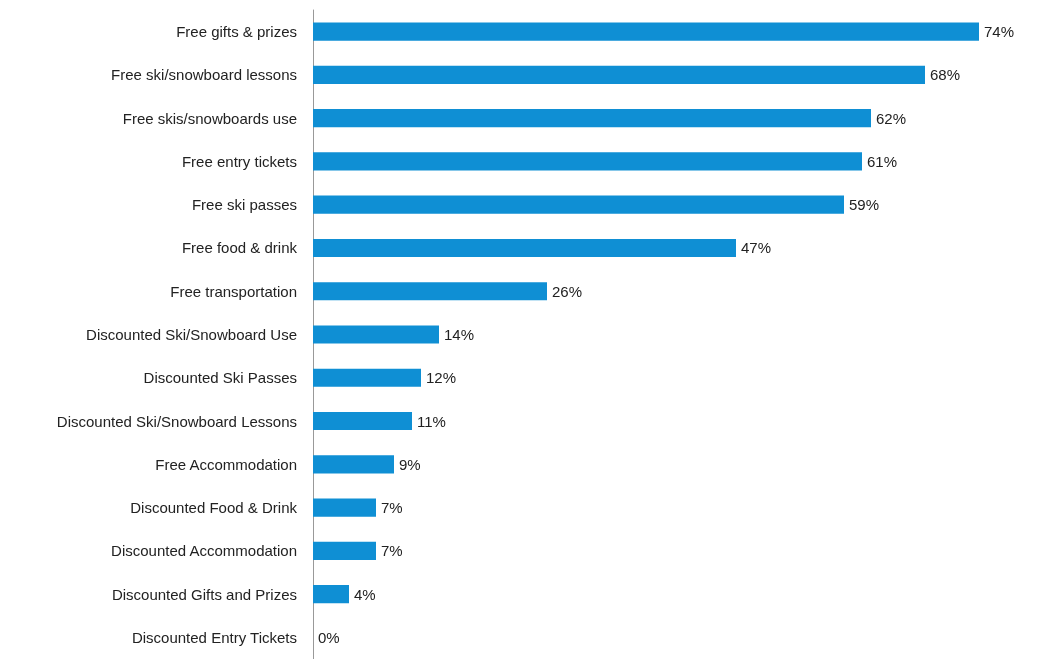 The image size is (1051, 667). Describe the element at coordinates (891, 118) in the screenshot. I see `data-label: 62%` at that location.